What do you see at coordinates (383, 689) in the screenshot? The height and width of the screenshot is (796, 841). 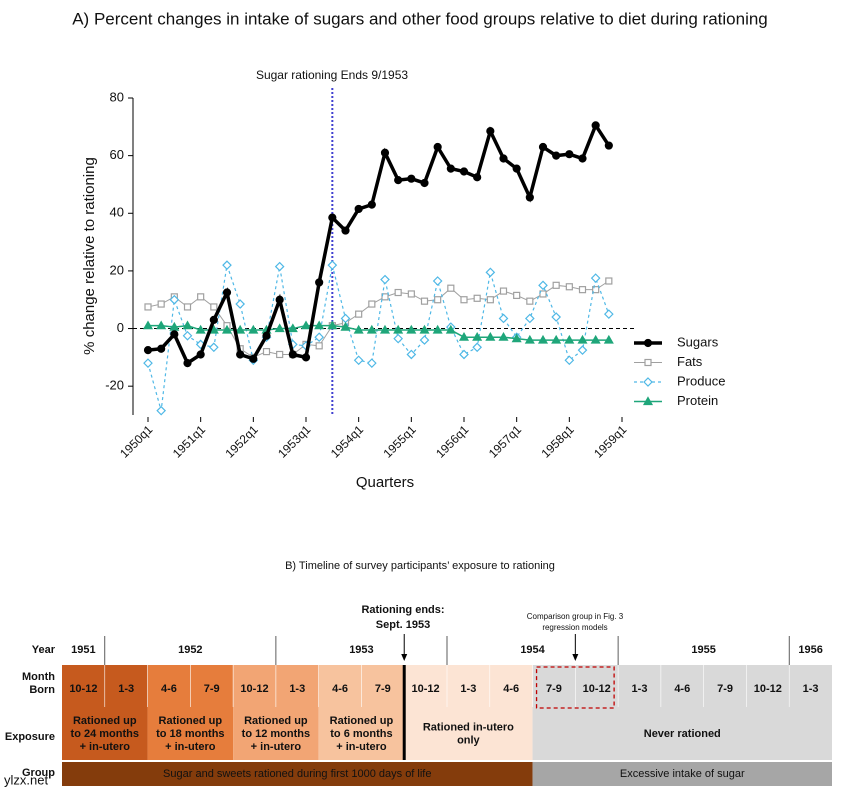 I see `month-label: 7-9` at bounding box center [383, 689].